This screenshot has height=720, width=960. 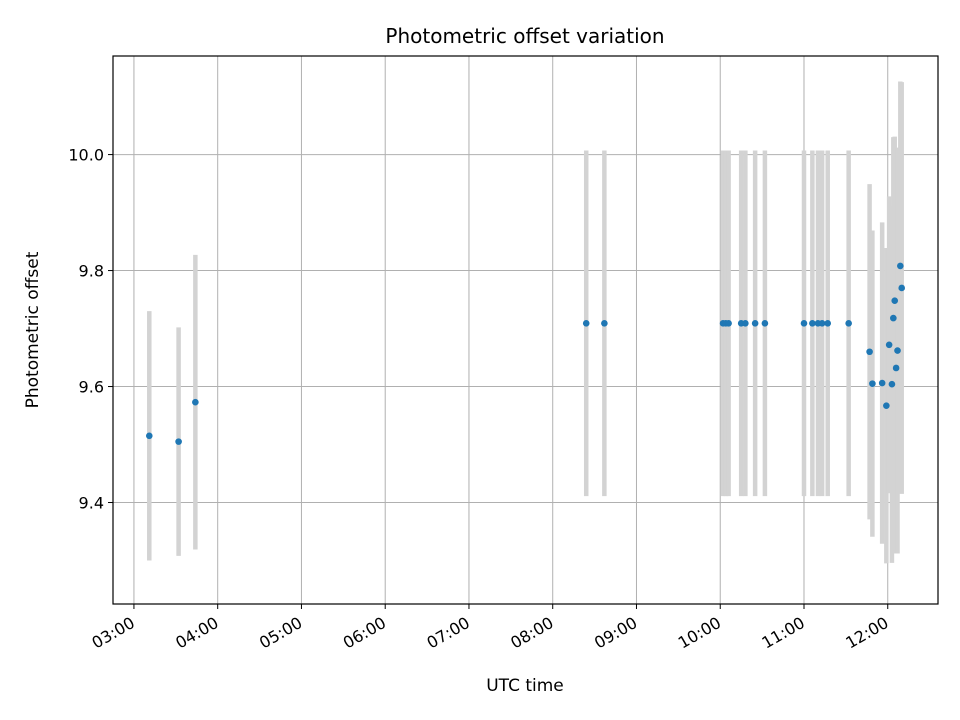 What do you see at coordinates (525, 686) in the screenshot?
I see `x-axis-label: UTC time` at bounding box center [525, 686].